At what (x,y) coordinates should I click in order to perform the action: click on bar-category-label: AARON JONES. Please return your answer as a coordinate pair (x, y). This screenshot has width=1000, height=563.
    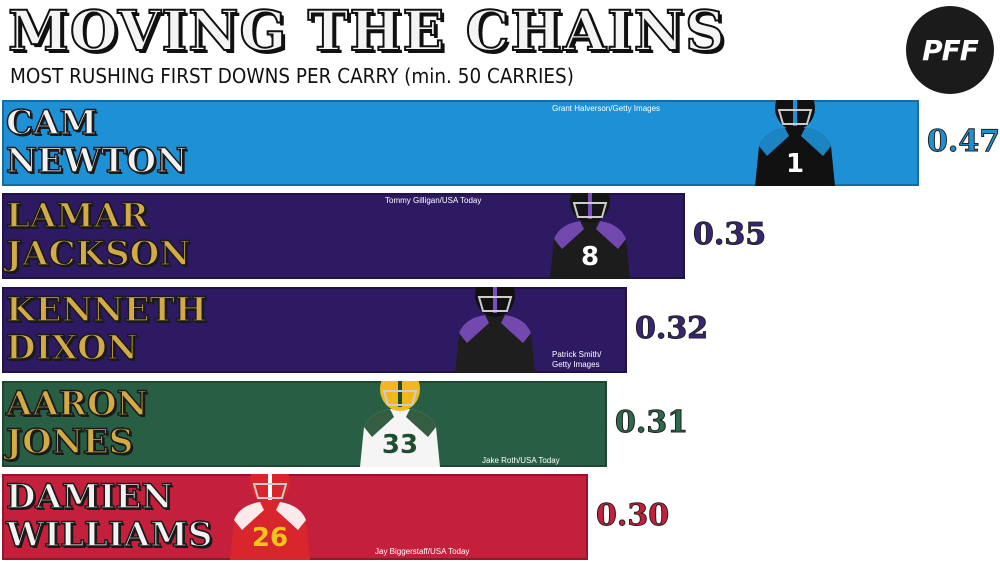
    Looking at the image, I should click on (76, 423).